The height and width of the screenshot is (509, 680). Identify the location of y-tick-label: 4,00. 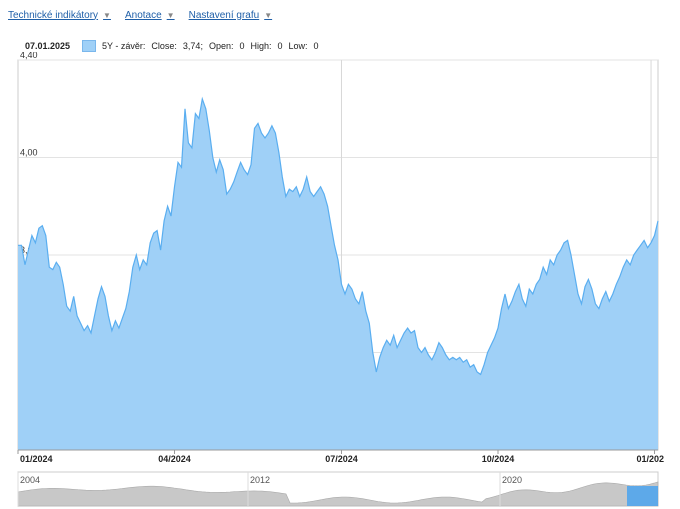
(29, 153).